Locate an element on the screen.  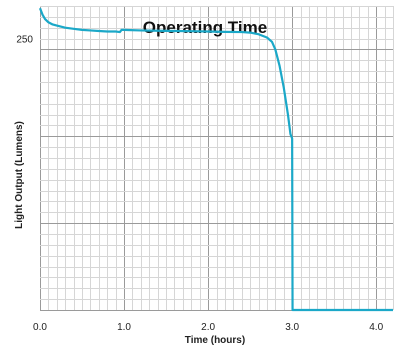
x-tick-label: 3.0 is located at coordinates (292, 327).